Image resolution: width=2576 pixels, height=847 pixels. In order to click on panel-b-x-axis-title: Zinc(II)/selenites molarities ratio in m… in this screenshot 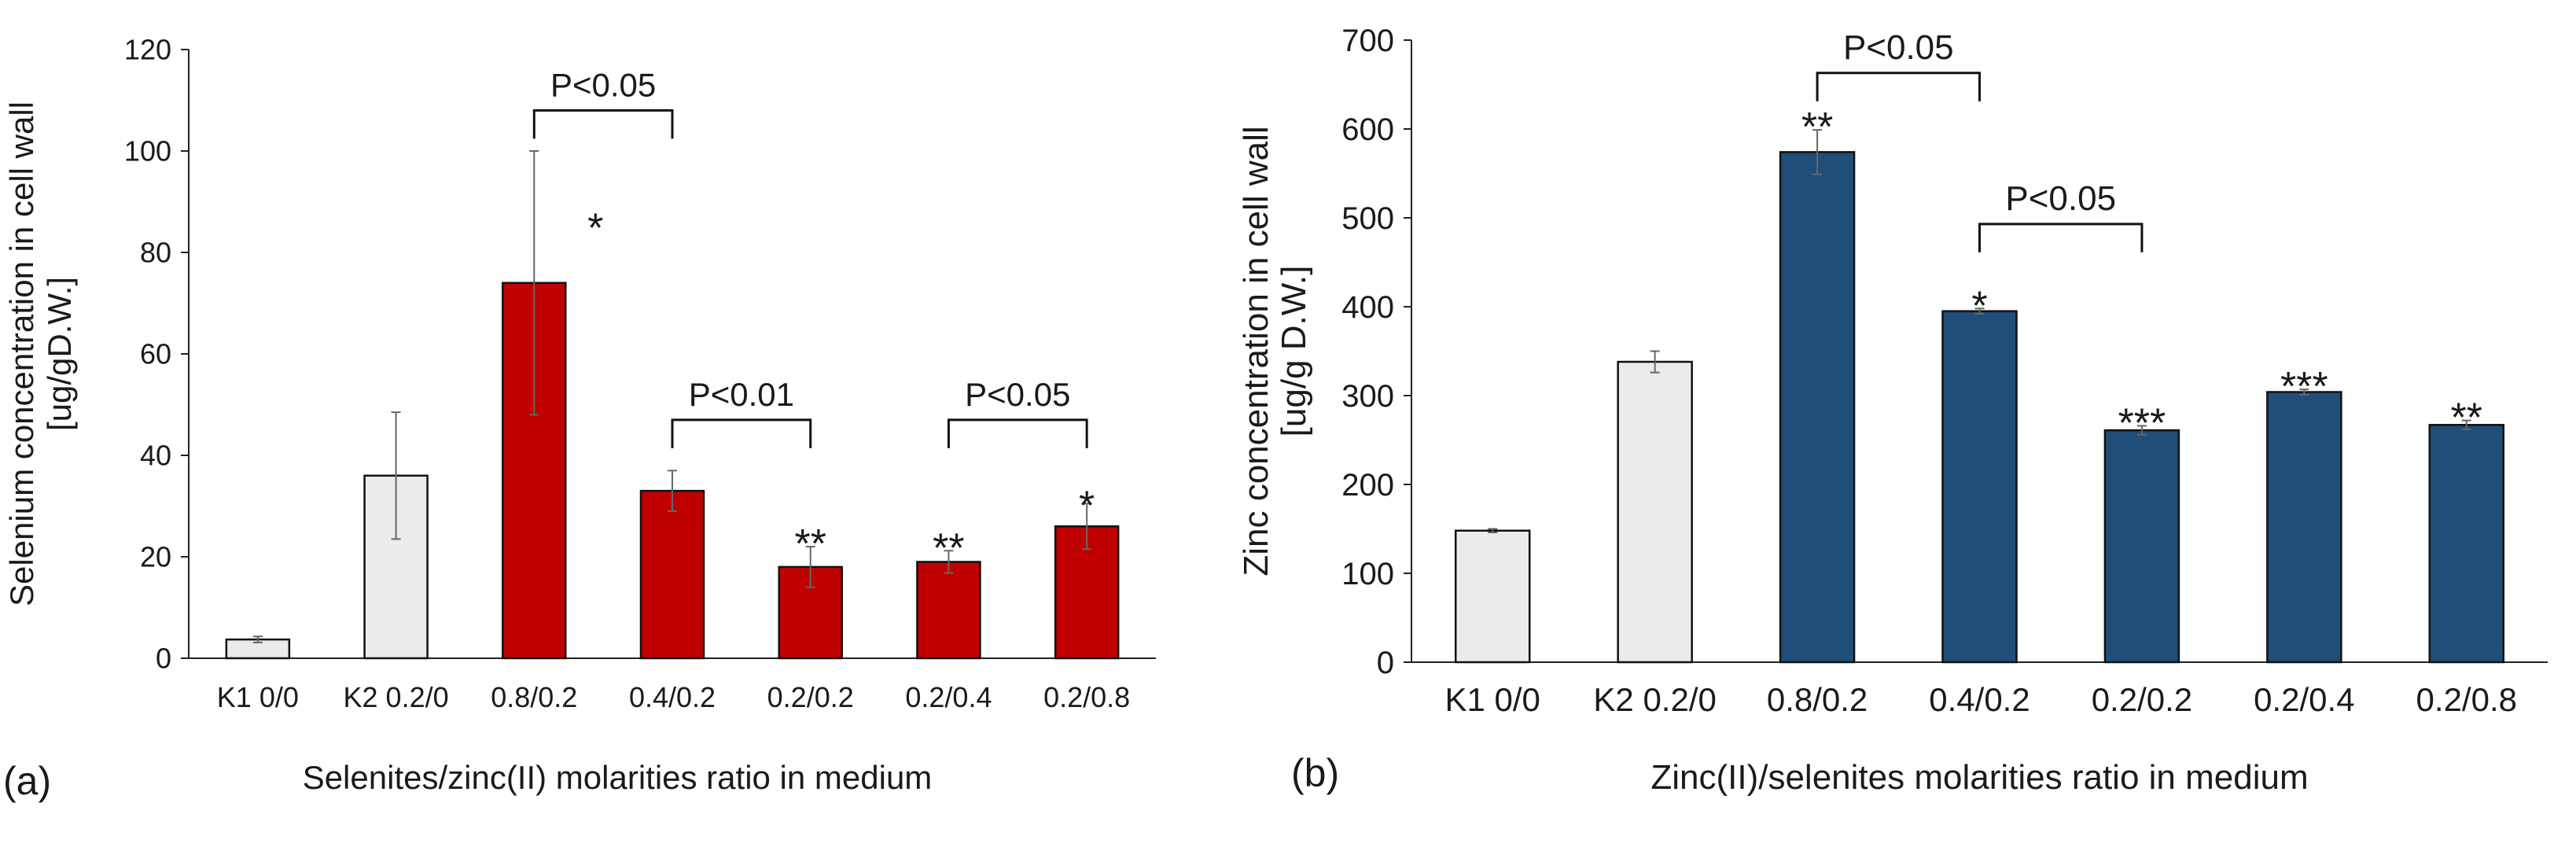, I will do `click(1979, 778)`.